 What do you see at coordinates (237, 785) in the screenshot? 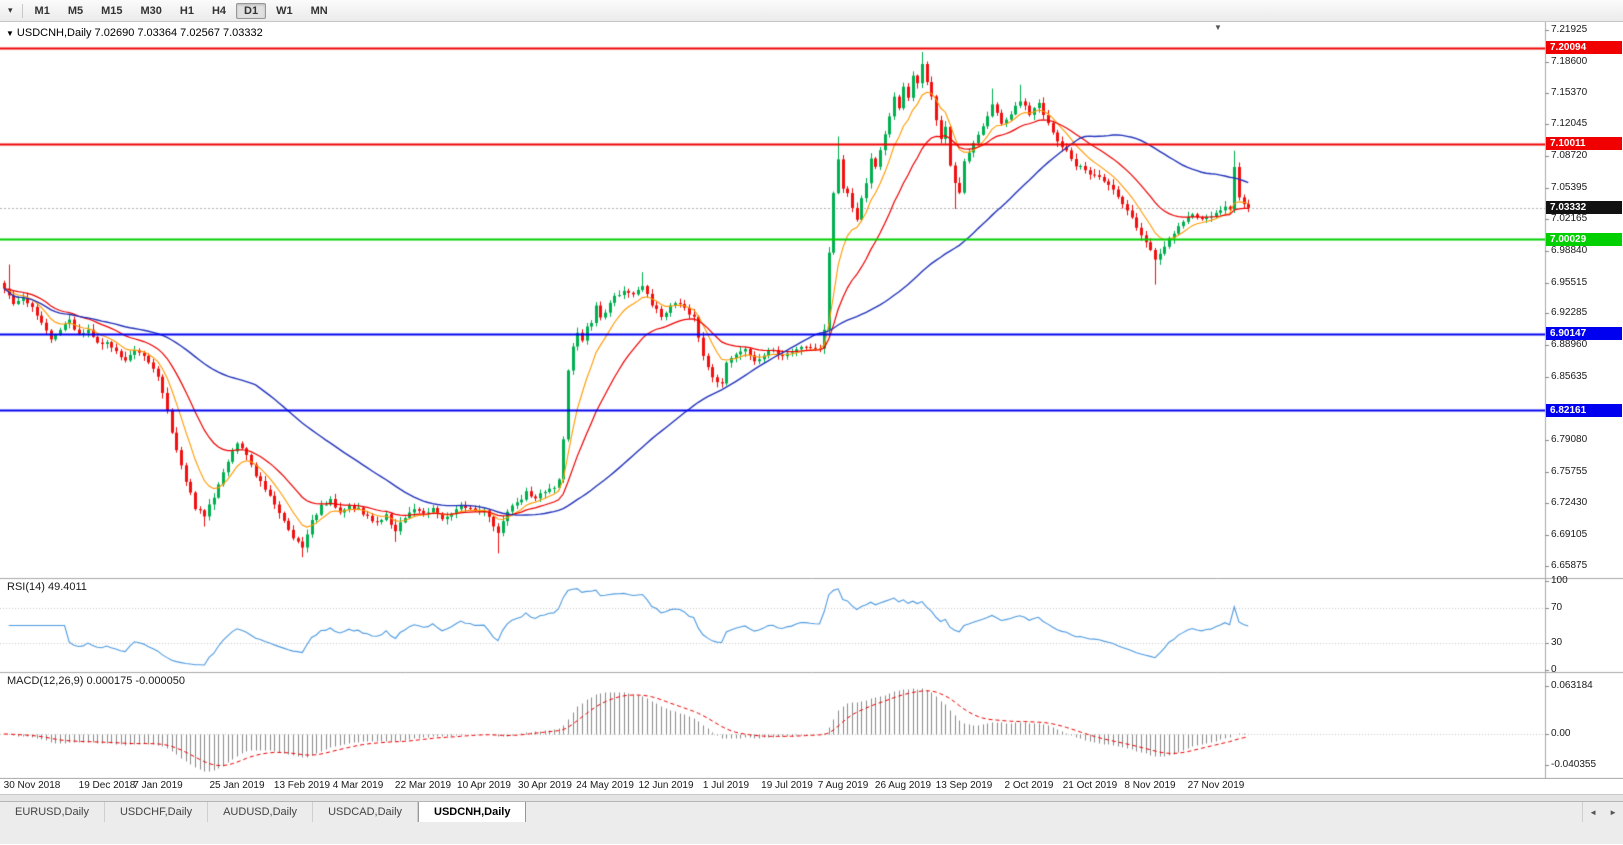
I see `time-axis-label: 25 Jan 2019` at bounding box center [237, 785].